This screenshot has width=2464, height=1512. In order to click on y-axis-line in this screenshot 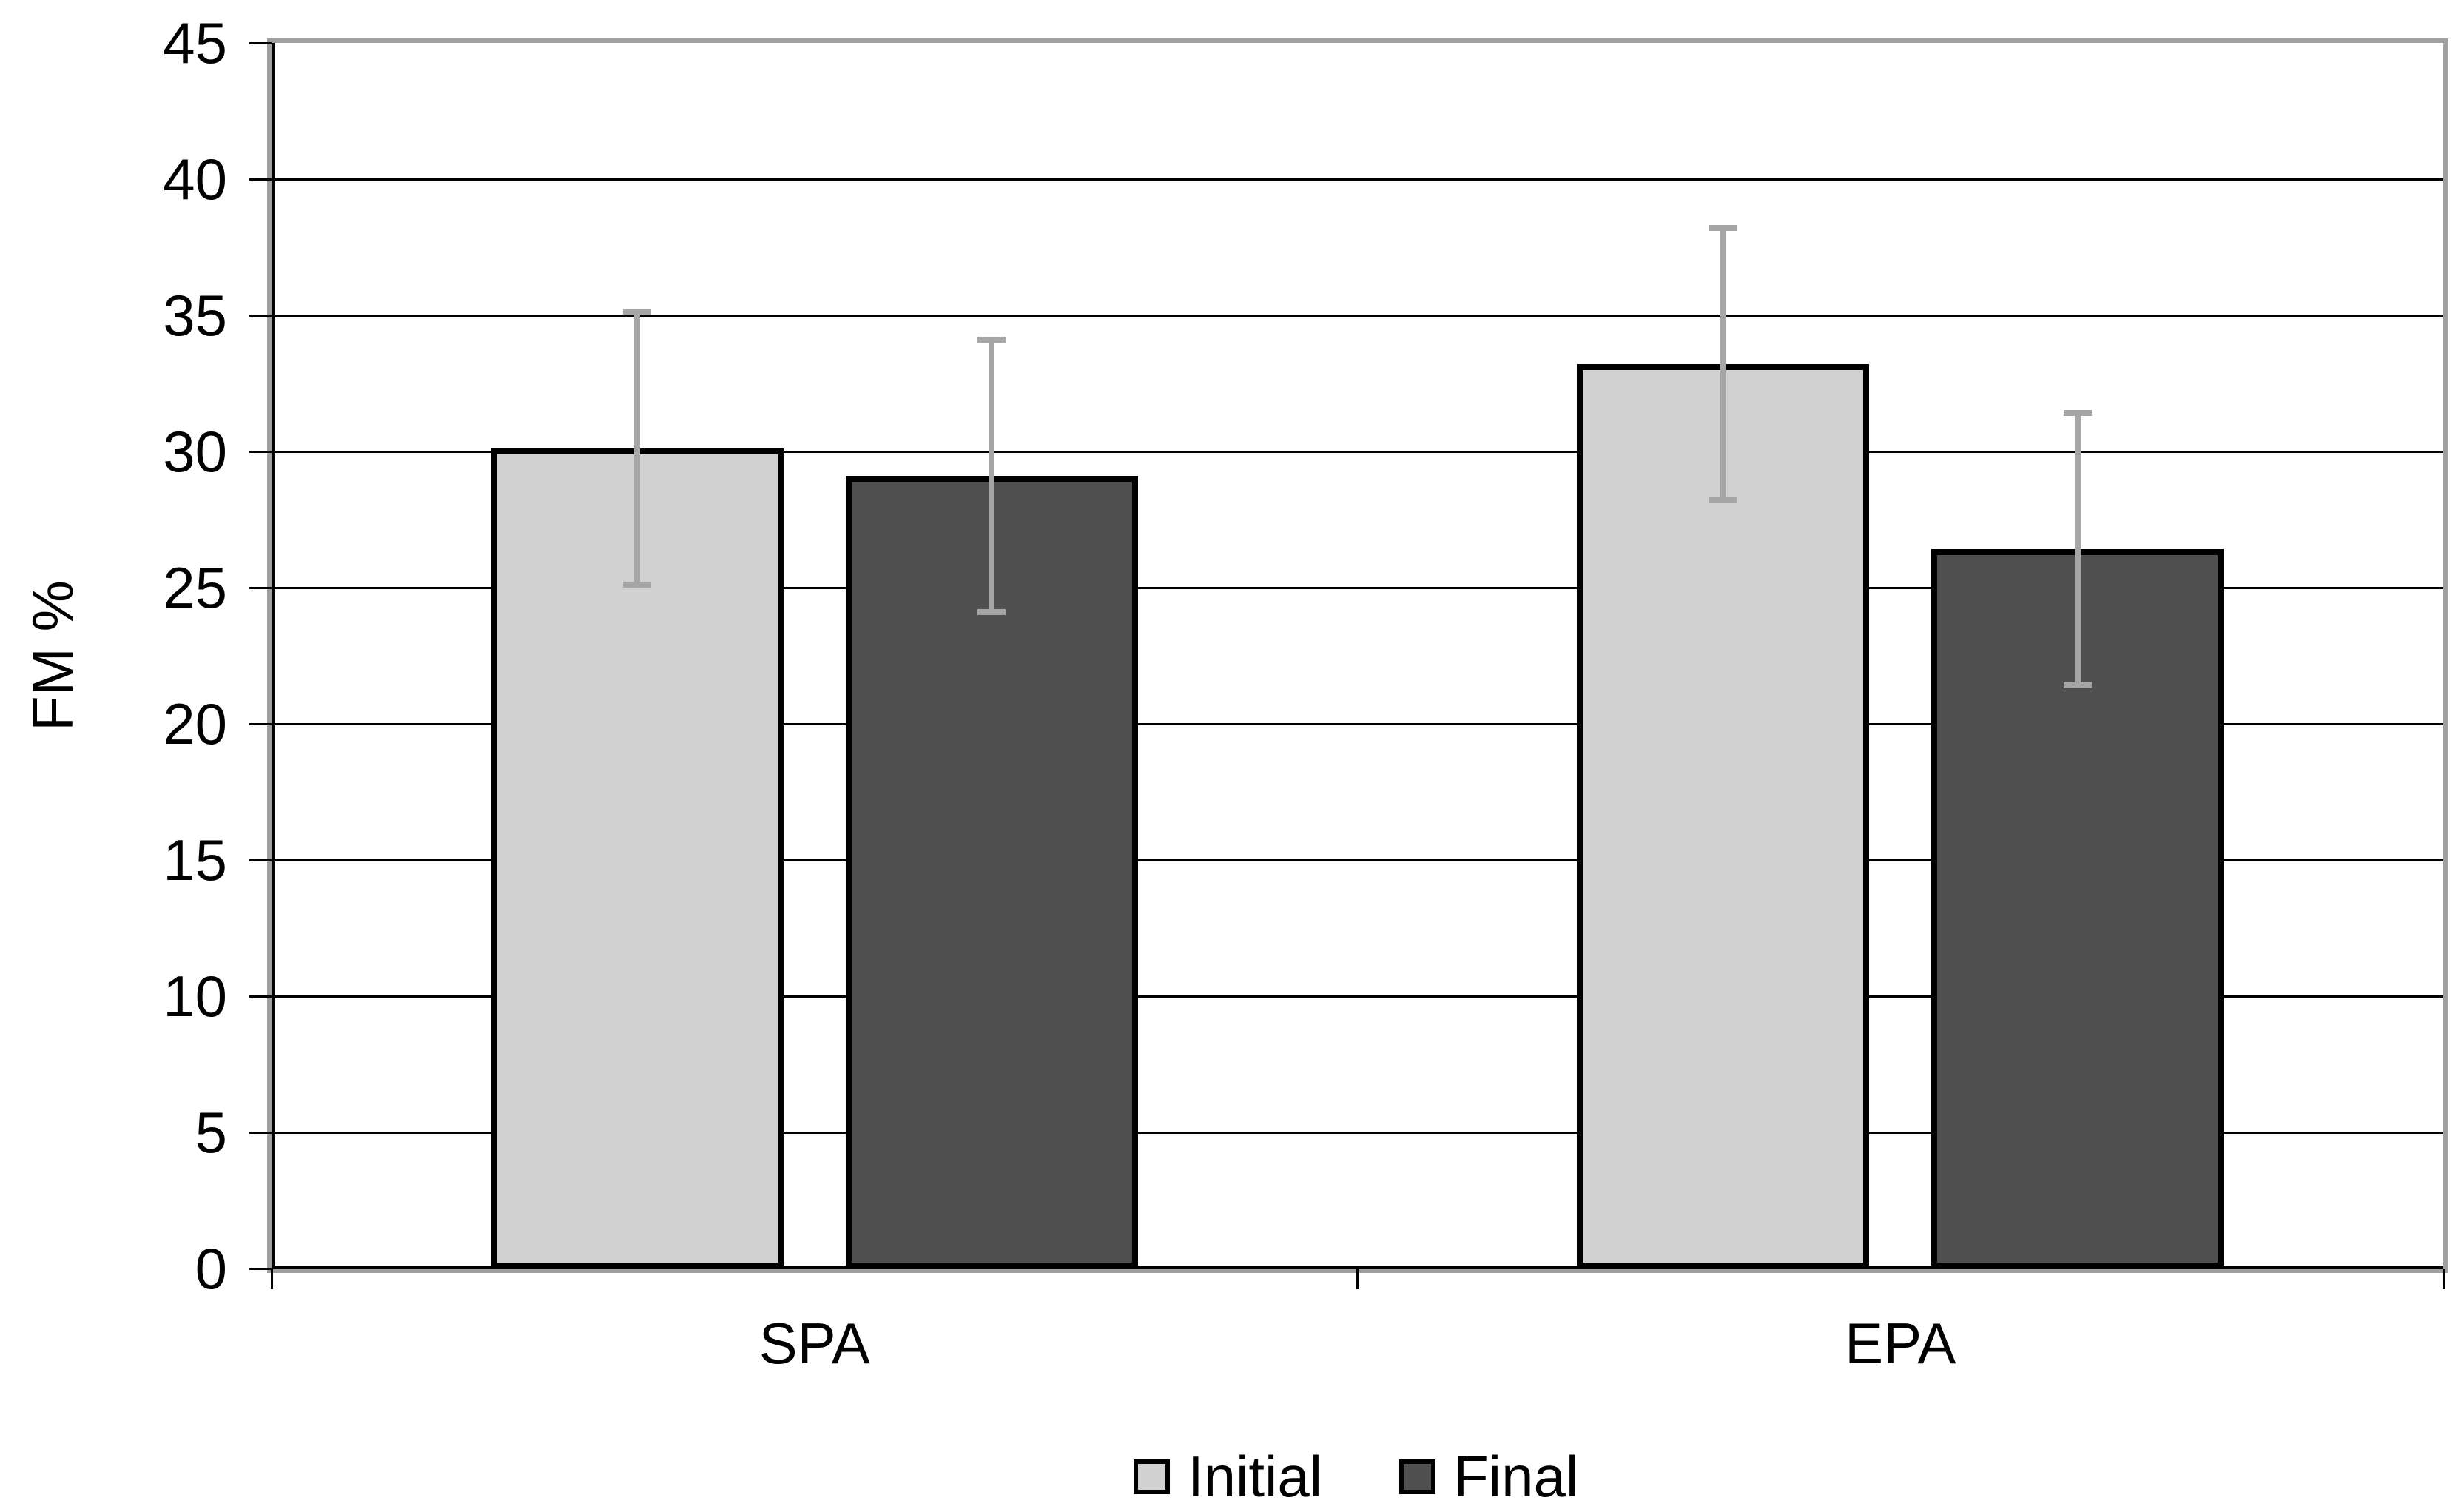, I will do `click(273, 656)`.